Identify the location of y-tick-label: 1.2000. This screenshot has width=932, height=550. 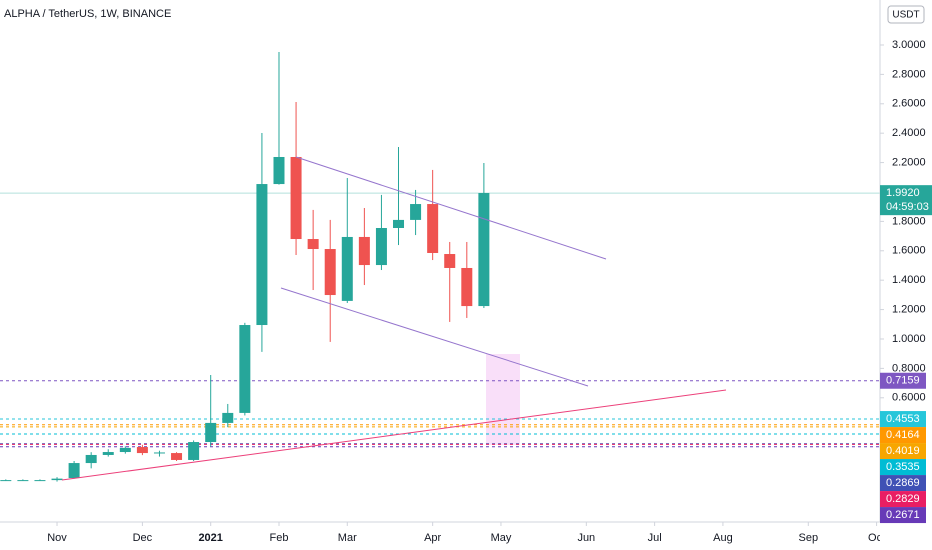
(909, 309).